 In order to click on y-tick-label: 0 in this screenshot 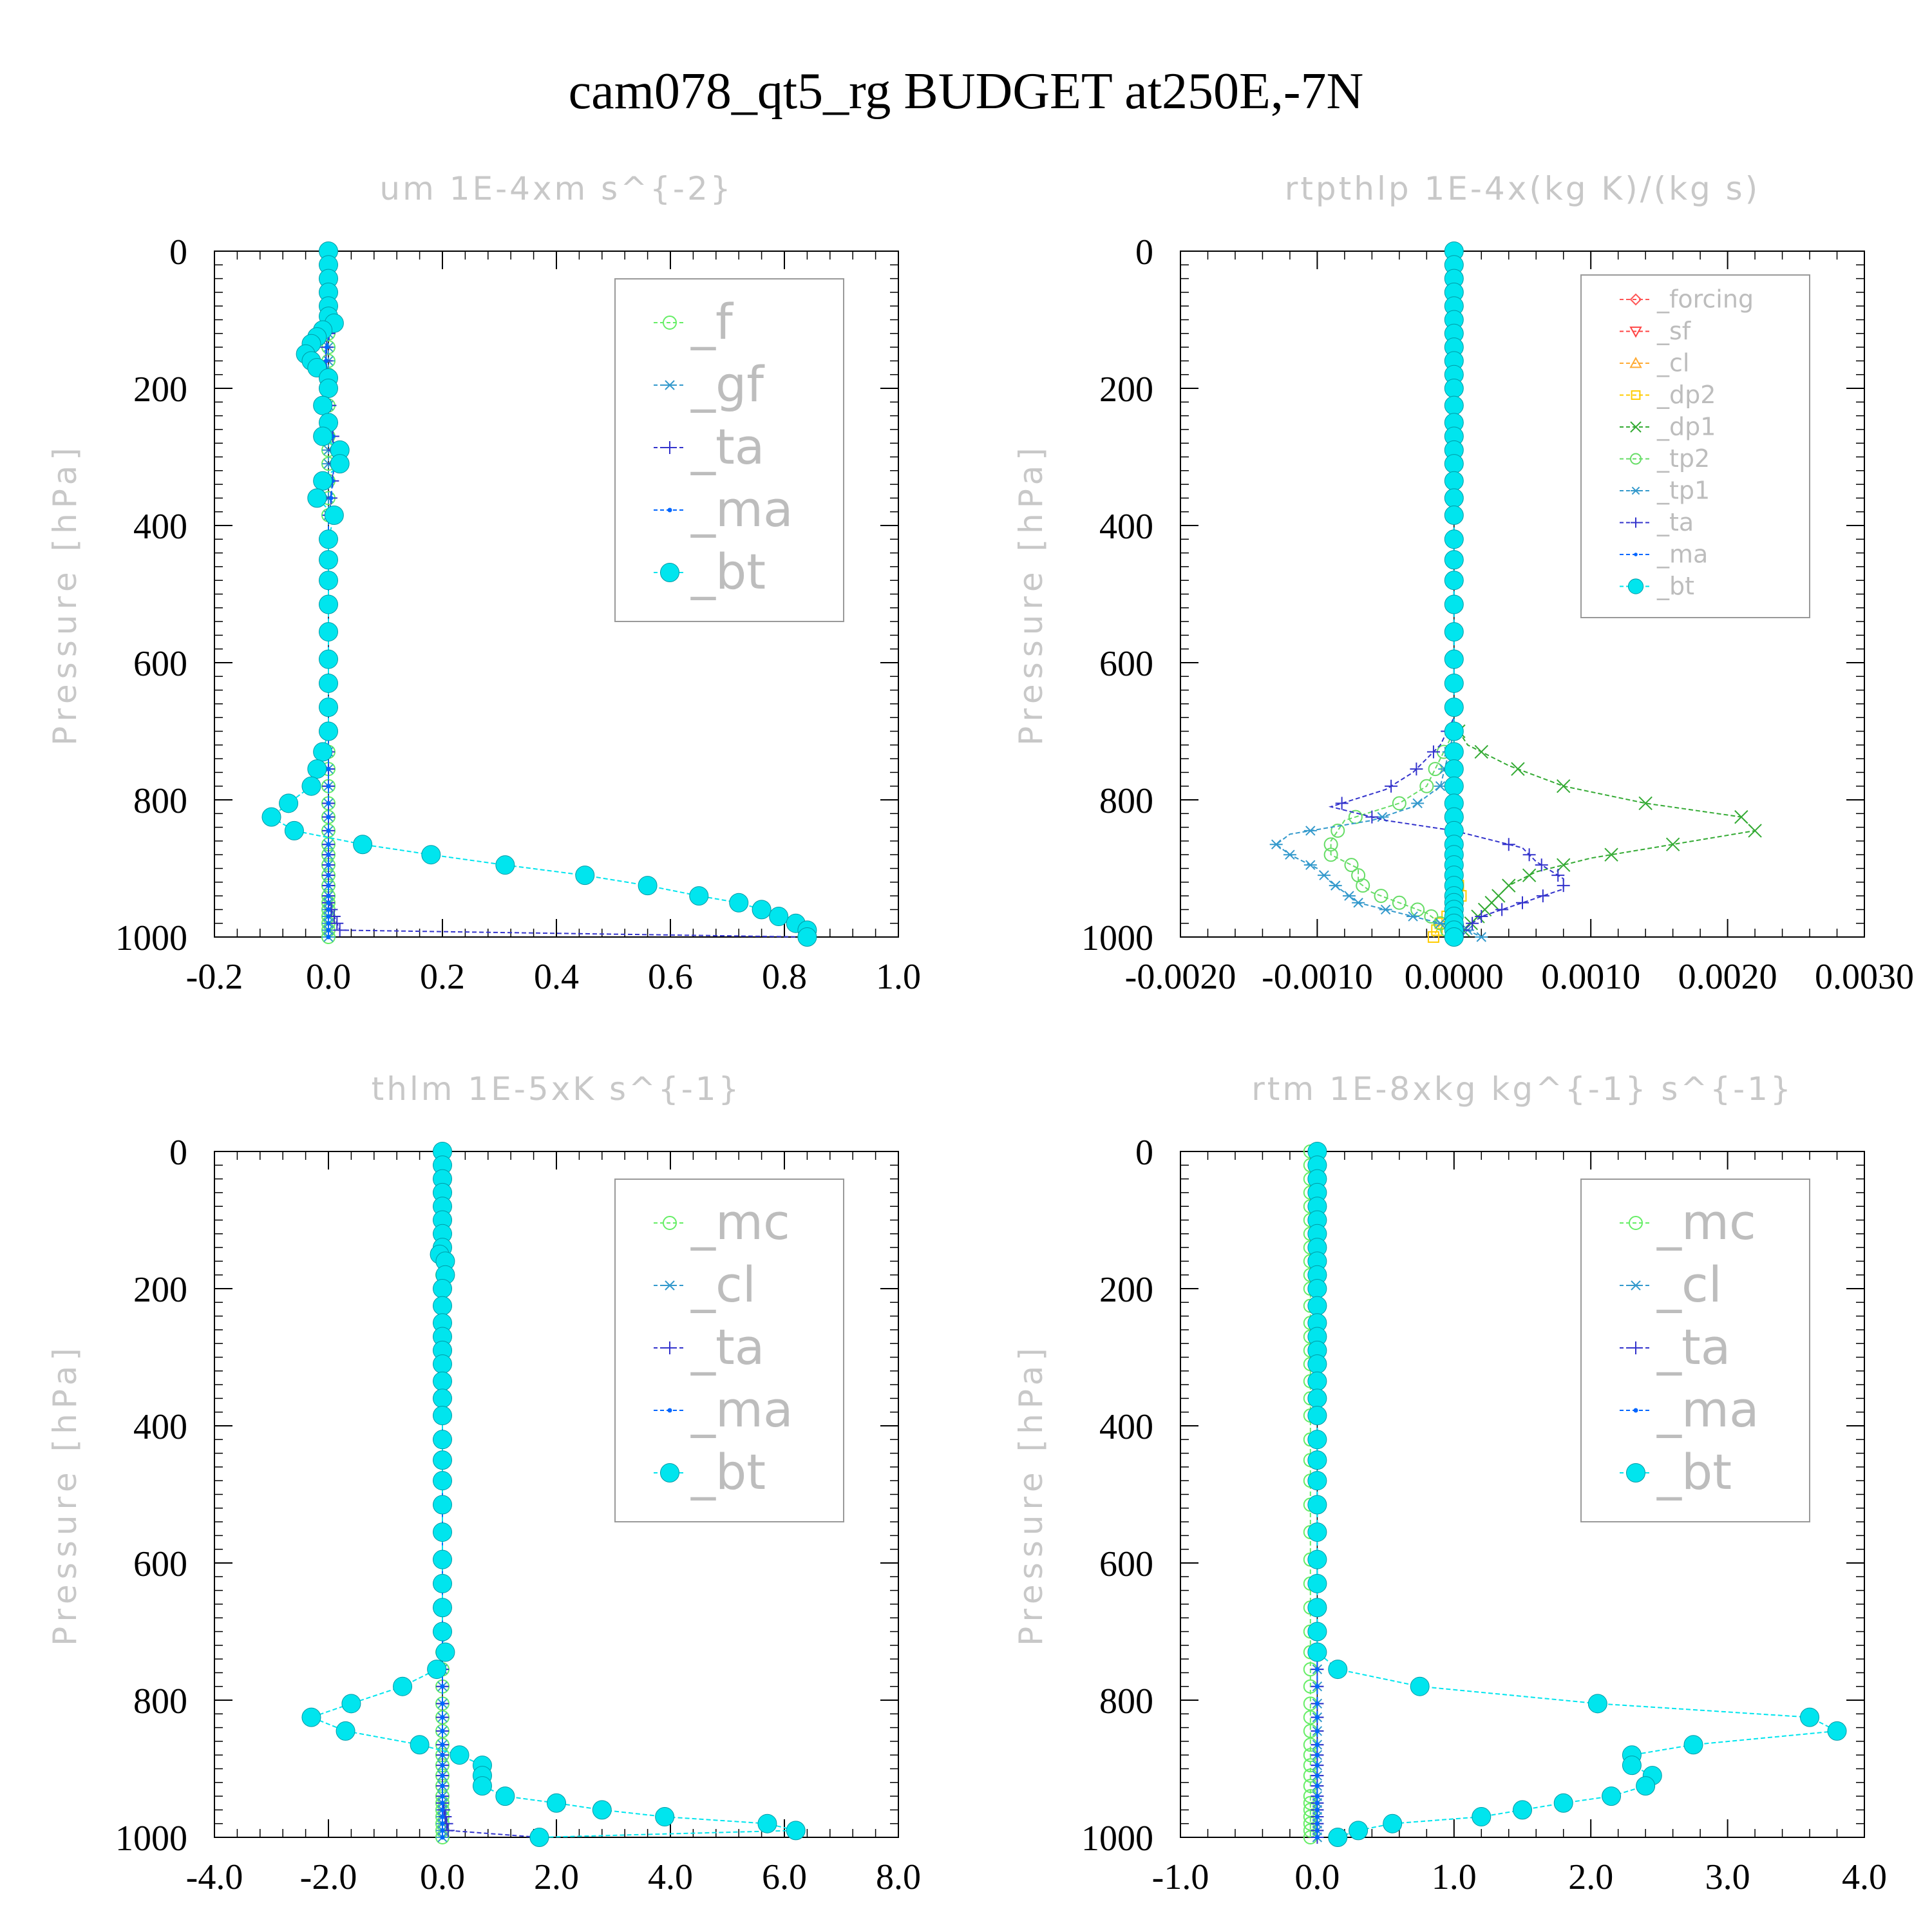, I will do `click(178, 252)`.